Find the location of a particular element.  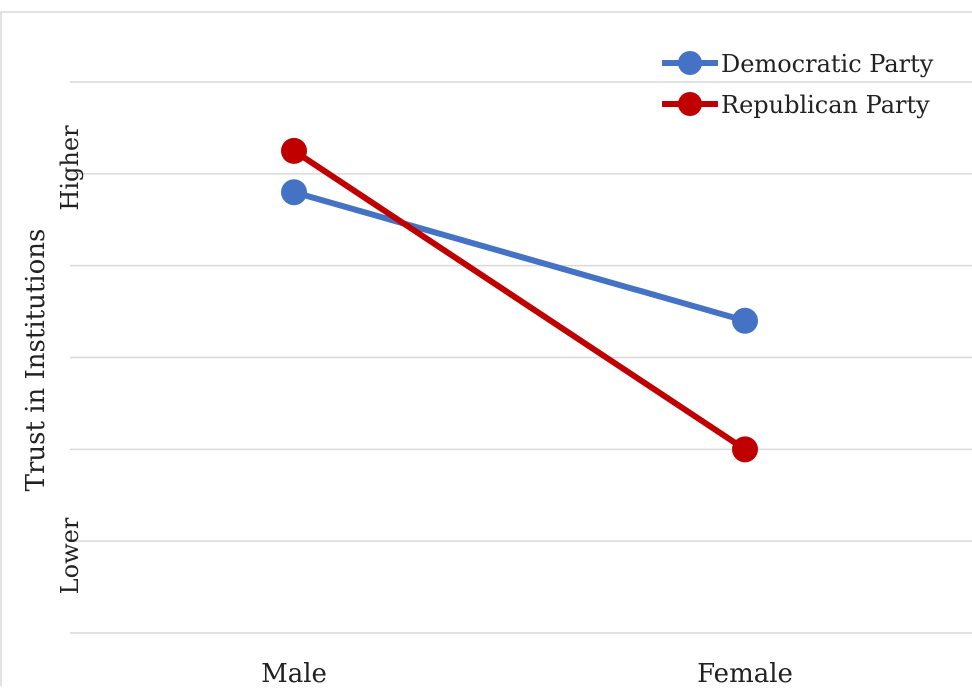

x-tick-label: Female is located at coordinates (745, 672).